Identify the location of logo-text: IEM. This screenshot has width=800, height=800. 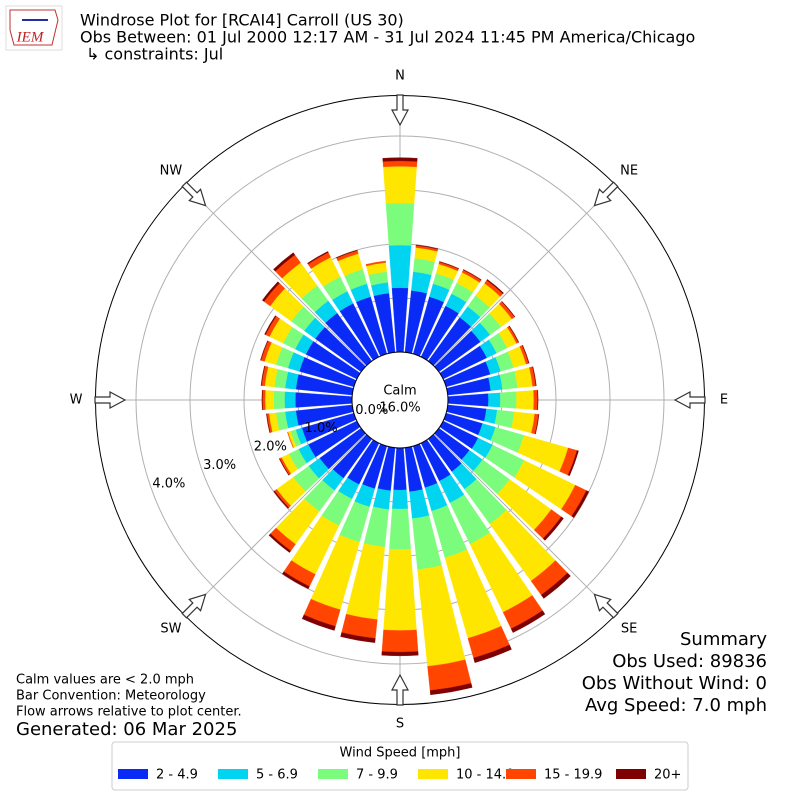
(30, 37).